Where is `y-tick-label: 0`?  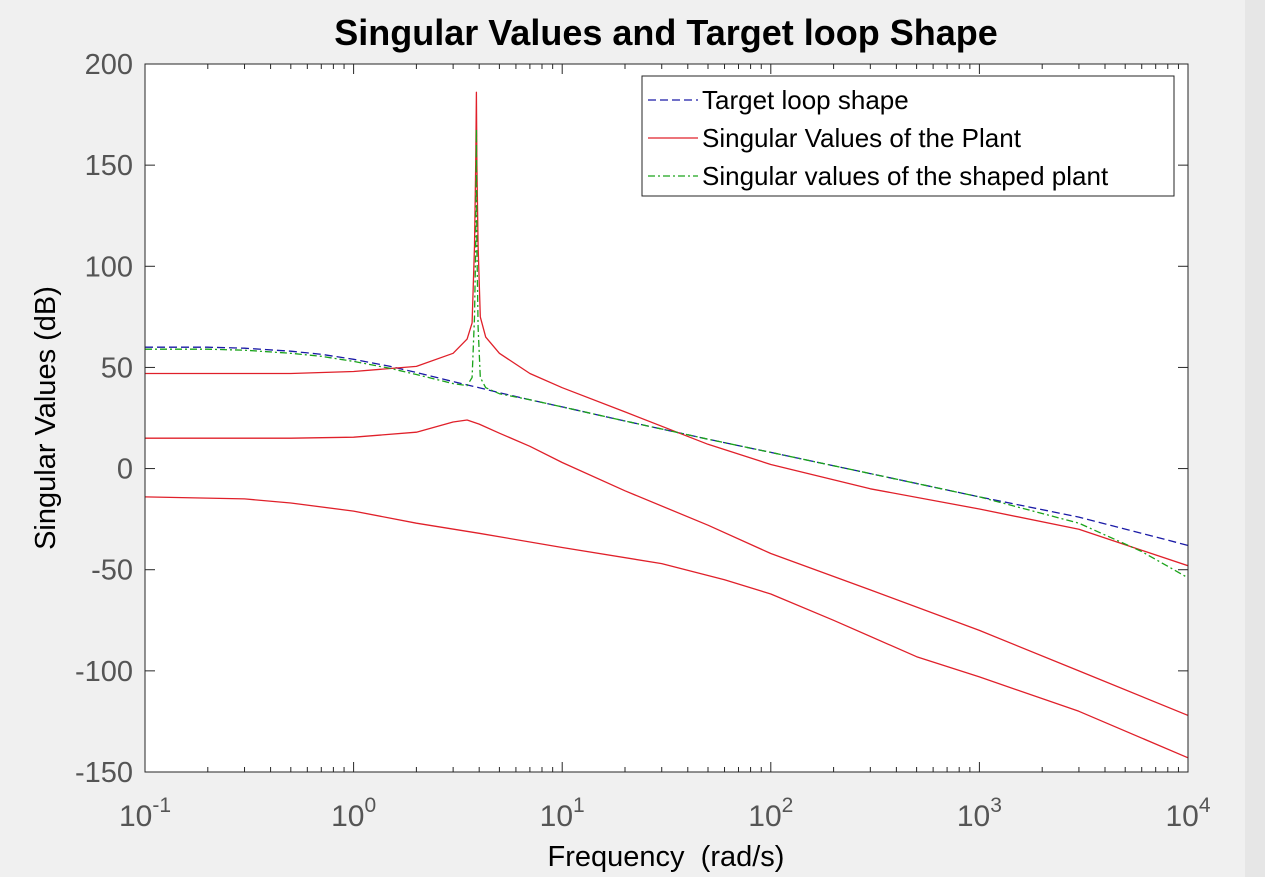 y-tick-label: 0 is located at coordinates (125, 470).